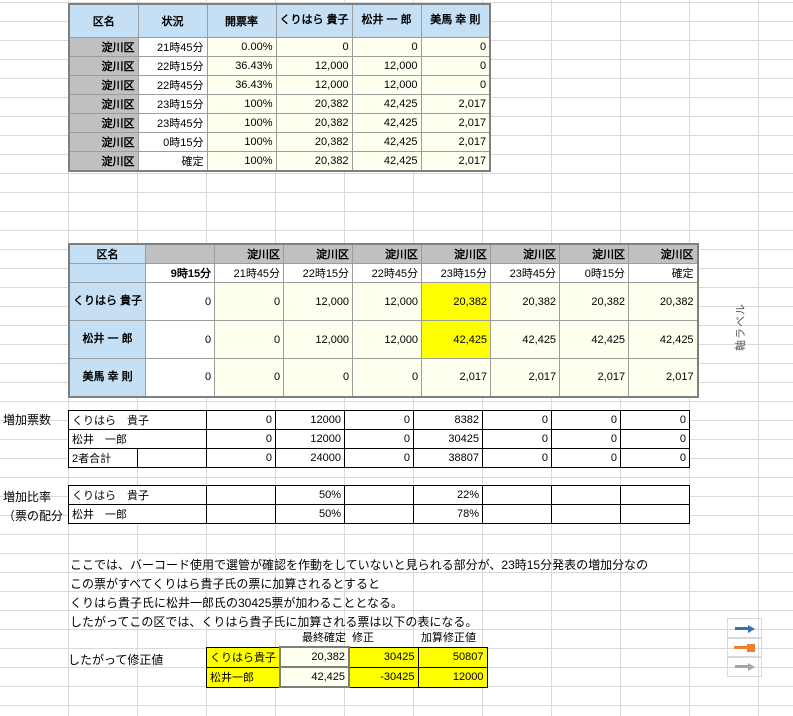  What do you see at coordinates (594, 273) in the screenshot?
I see `time-header-cell: 0時15分` at bounding box center [594, 273].